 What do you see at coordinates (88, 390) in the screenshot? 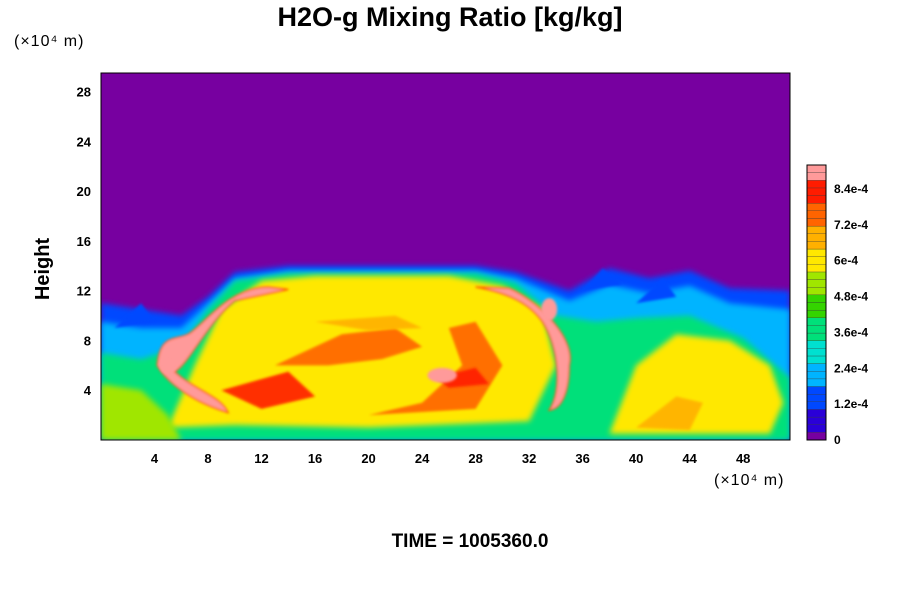
I see `y-tick-label: 4` at bounding box center [88, 390].